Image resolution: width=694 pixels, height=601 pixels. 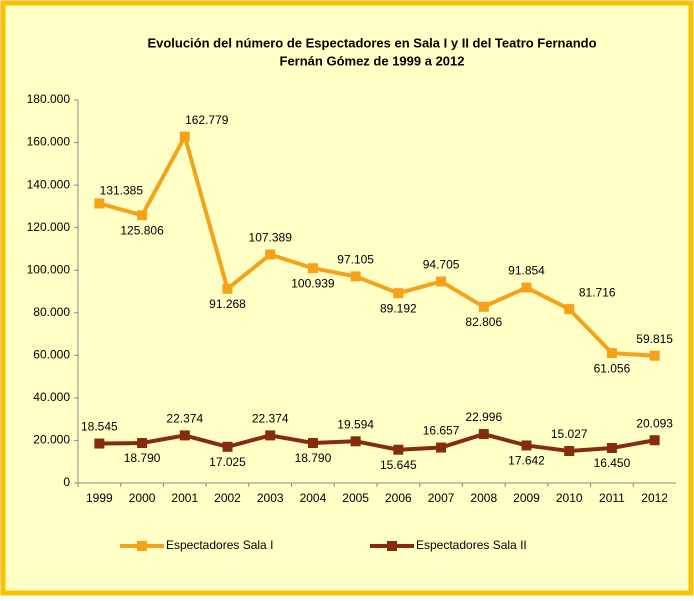 What do you see at coordinates (569, 498) in the screenshot?
I see `x-tick-label: 2010` at bounding box center [569, 498].